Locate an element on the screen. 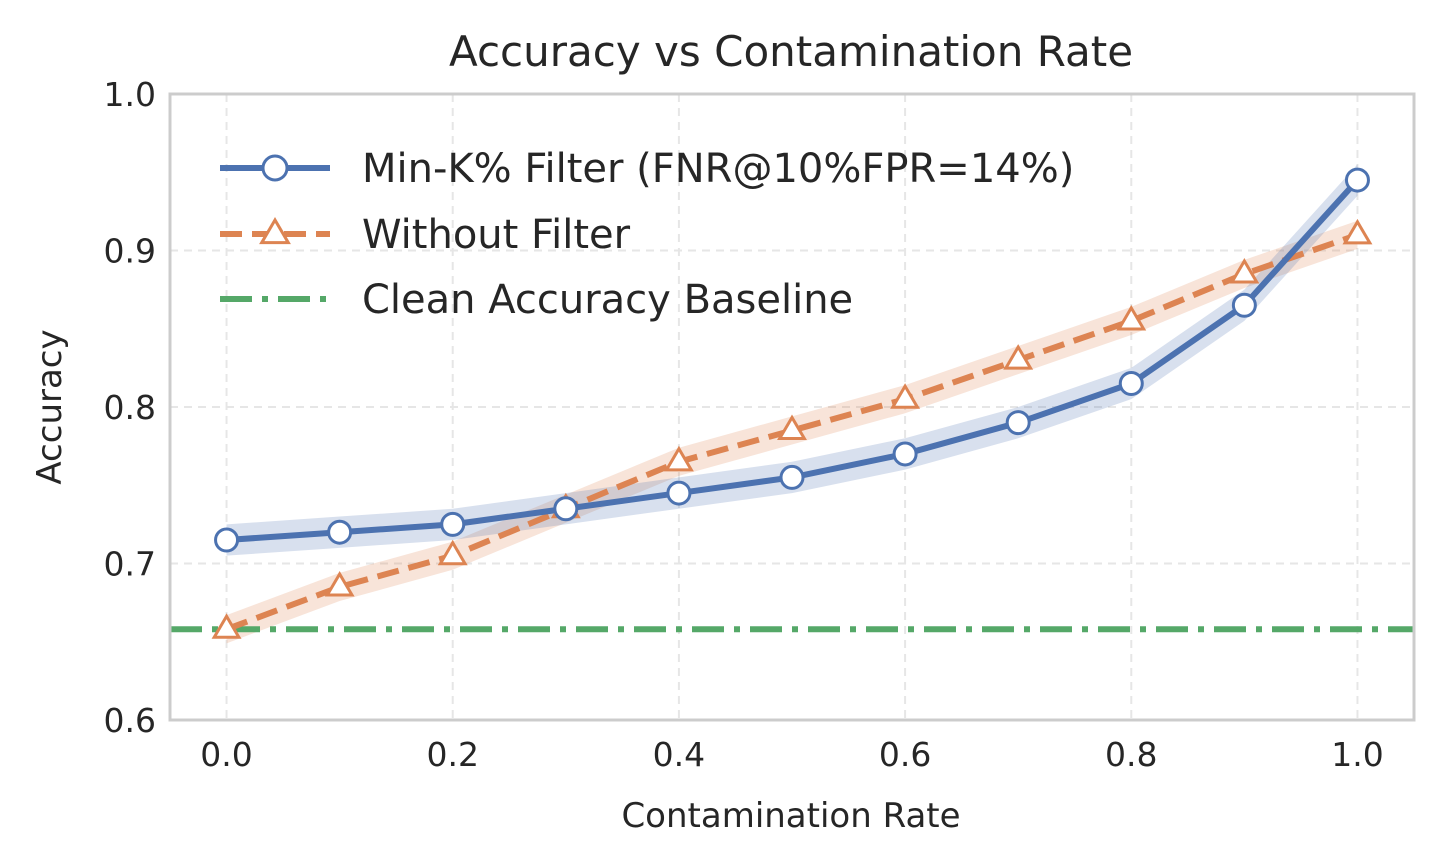  x-tick-label: 0.4 is located at coordinates (679, 754).